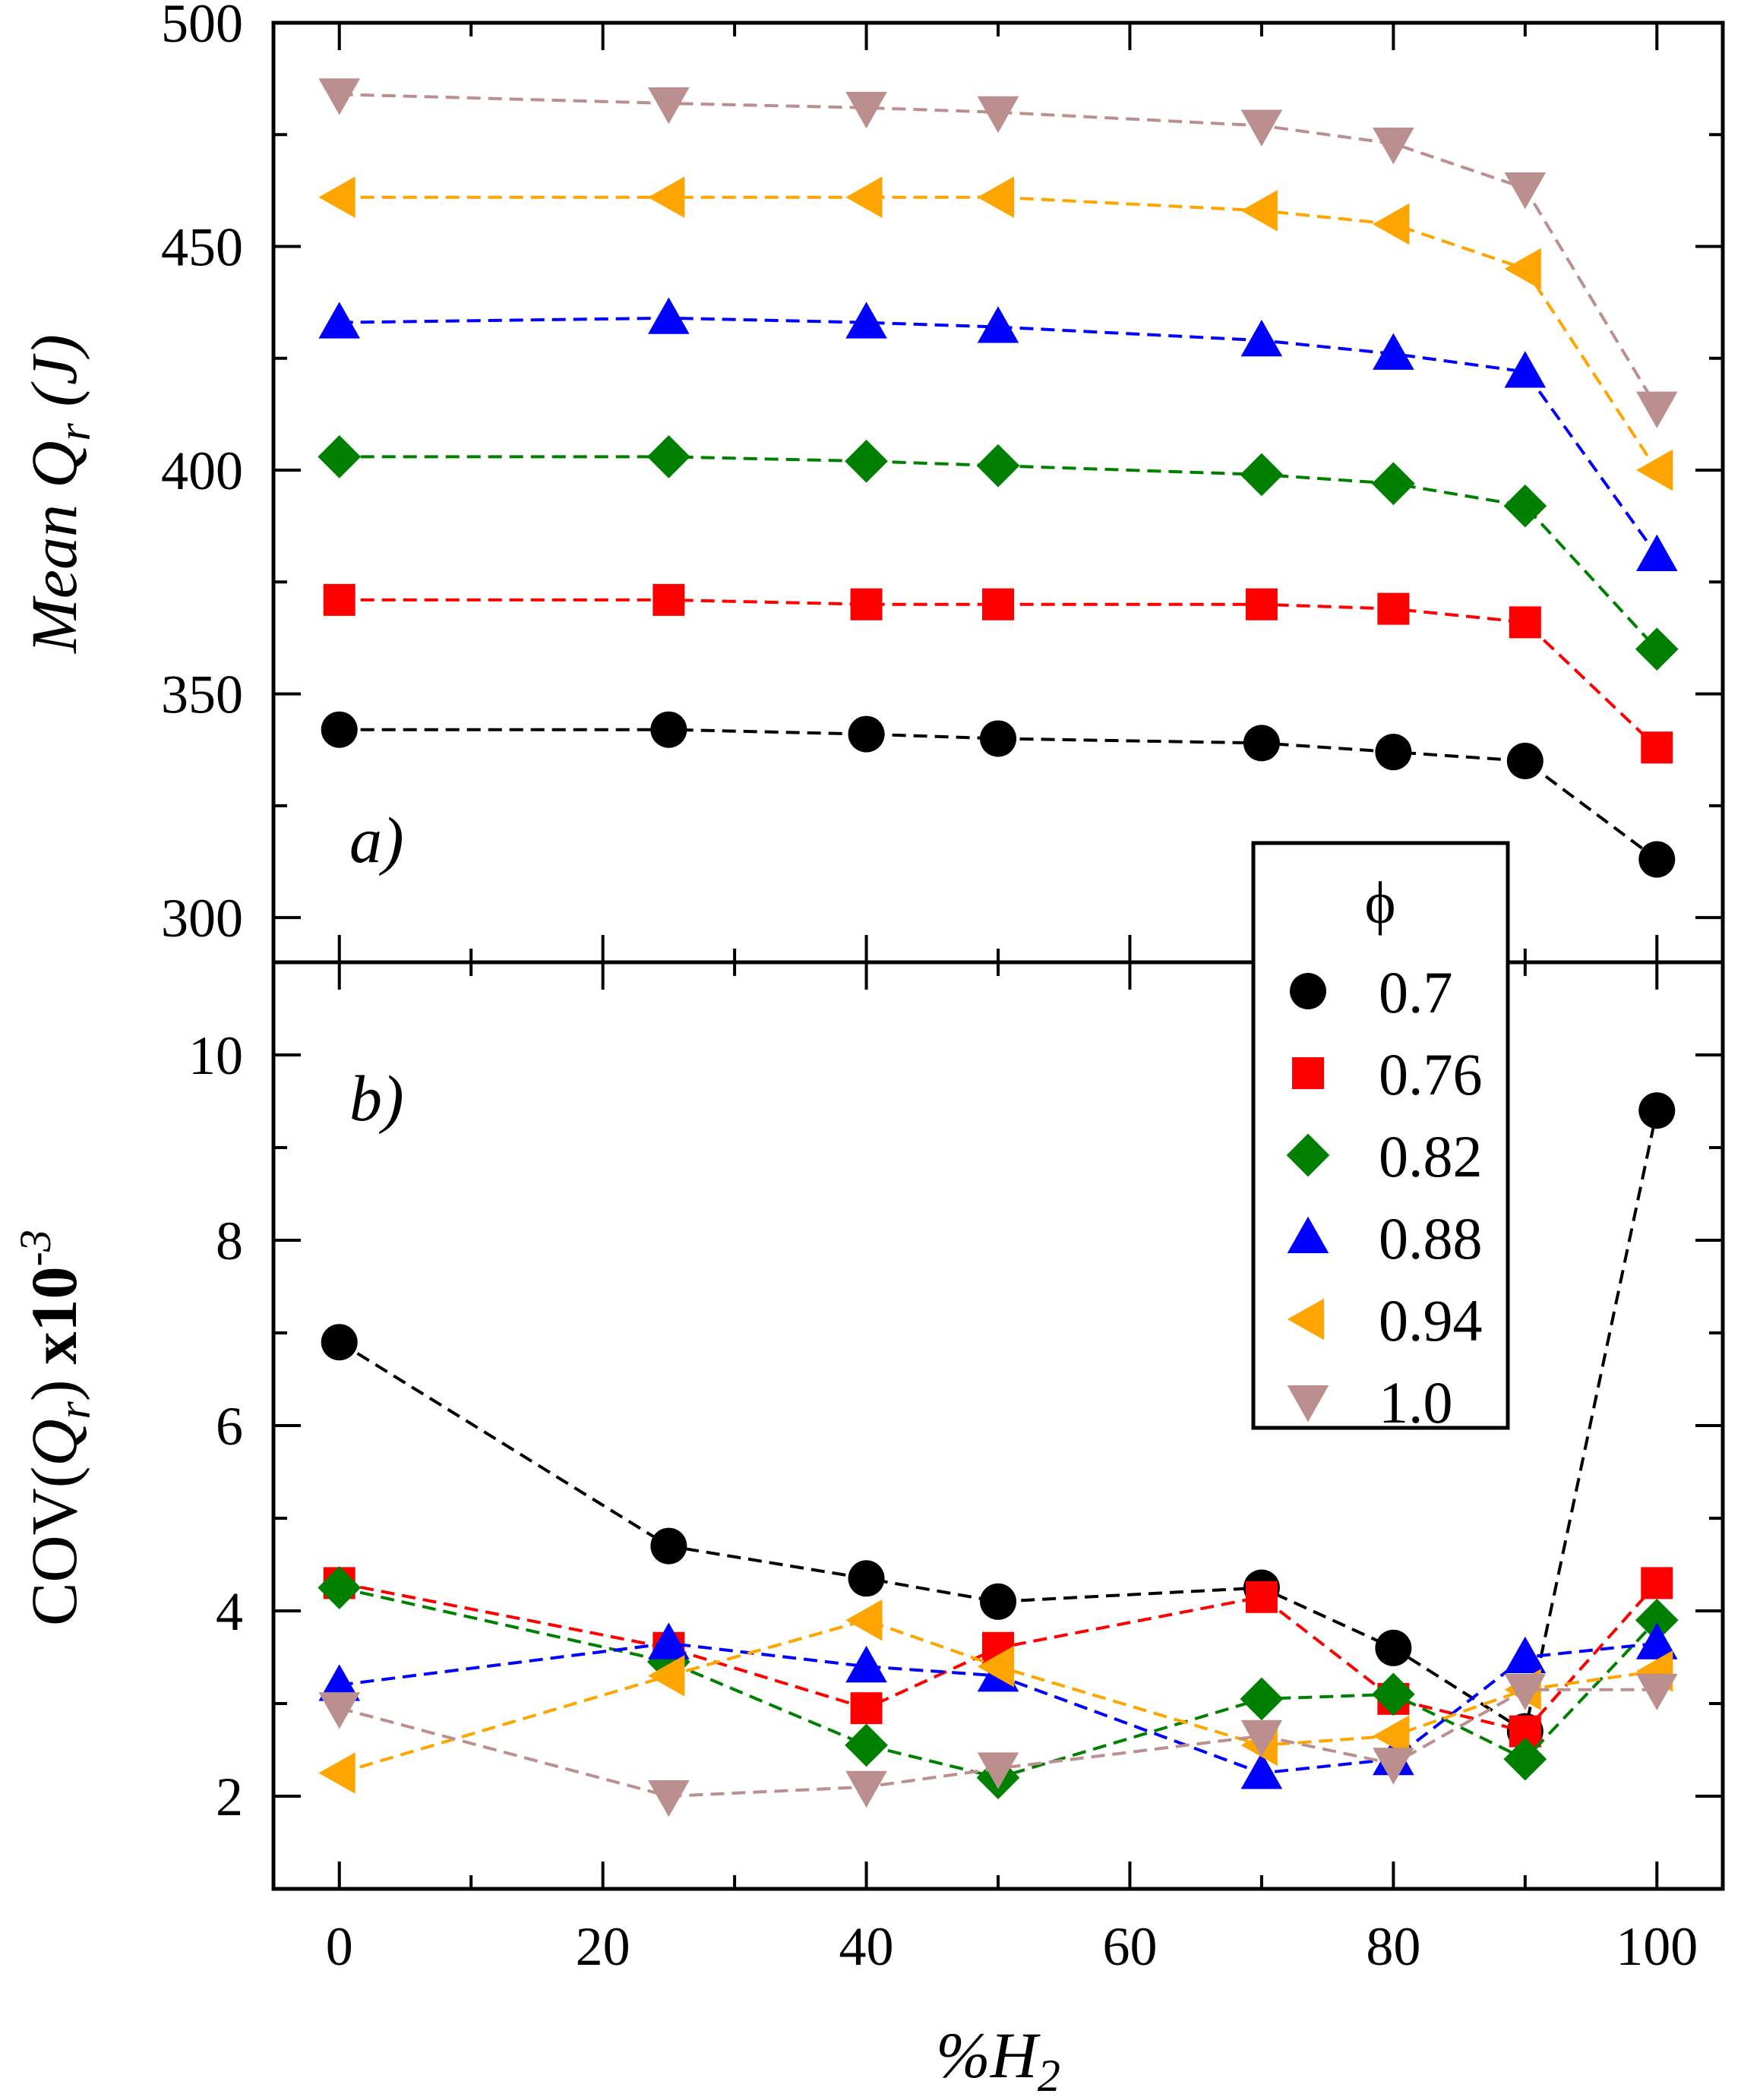 The width and height of the screenshot is (1741, 2100). What do you see at coordinates (1308, 1404) in the screenshot?
I see `legend-marker-1.0` at bounding box center [1308, 1404].